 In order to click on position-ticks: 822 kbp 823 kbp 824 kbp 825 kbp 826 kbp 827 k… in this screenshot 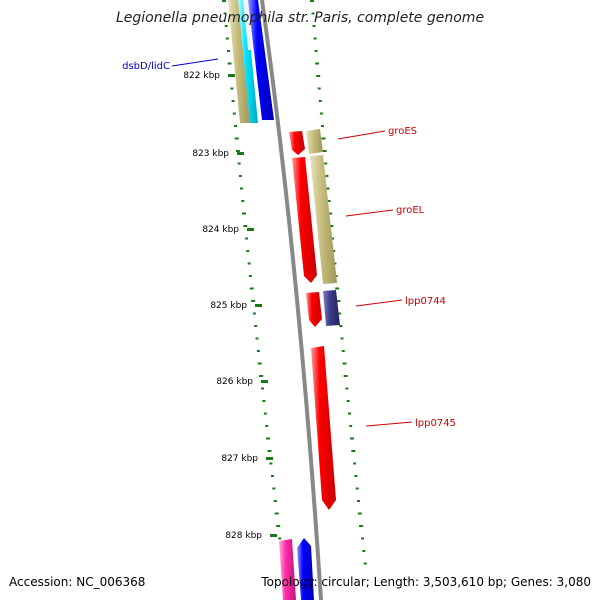, I will do `click(230, 306)`.